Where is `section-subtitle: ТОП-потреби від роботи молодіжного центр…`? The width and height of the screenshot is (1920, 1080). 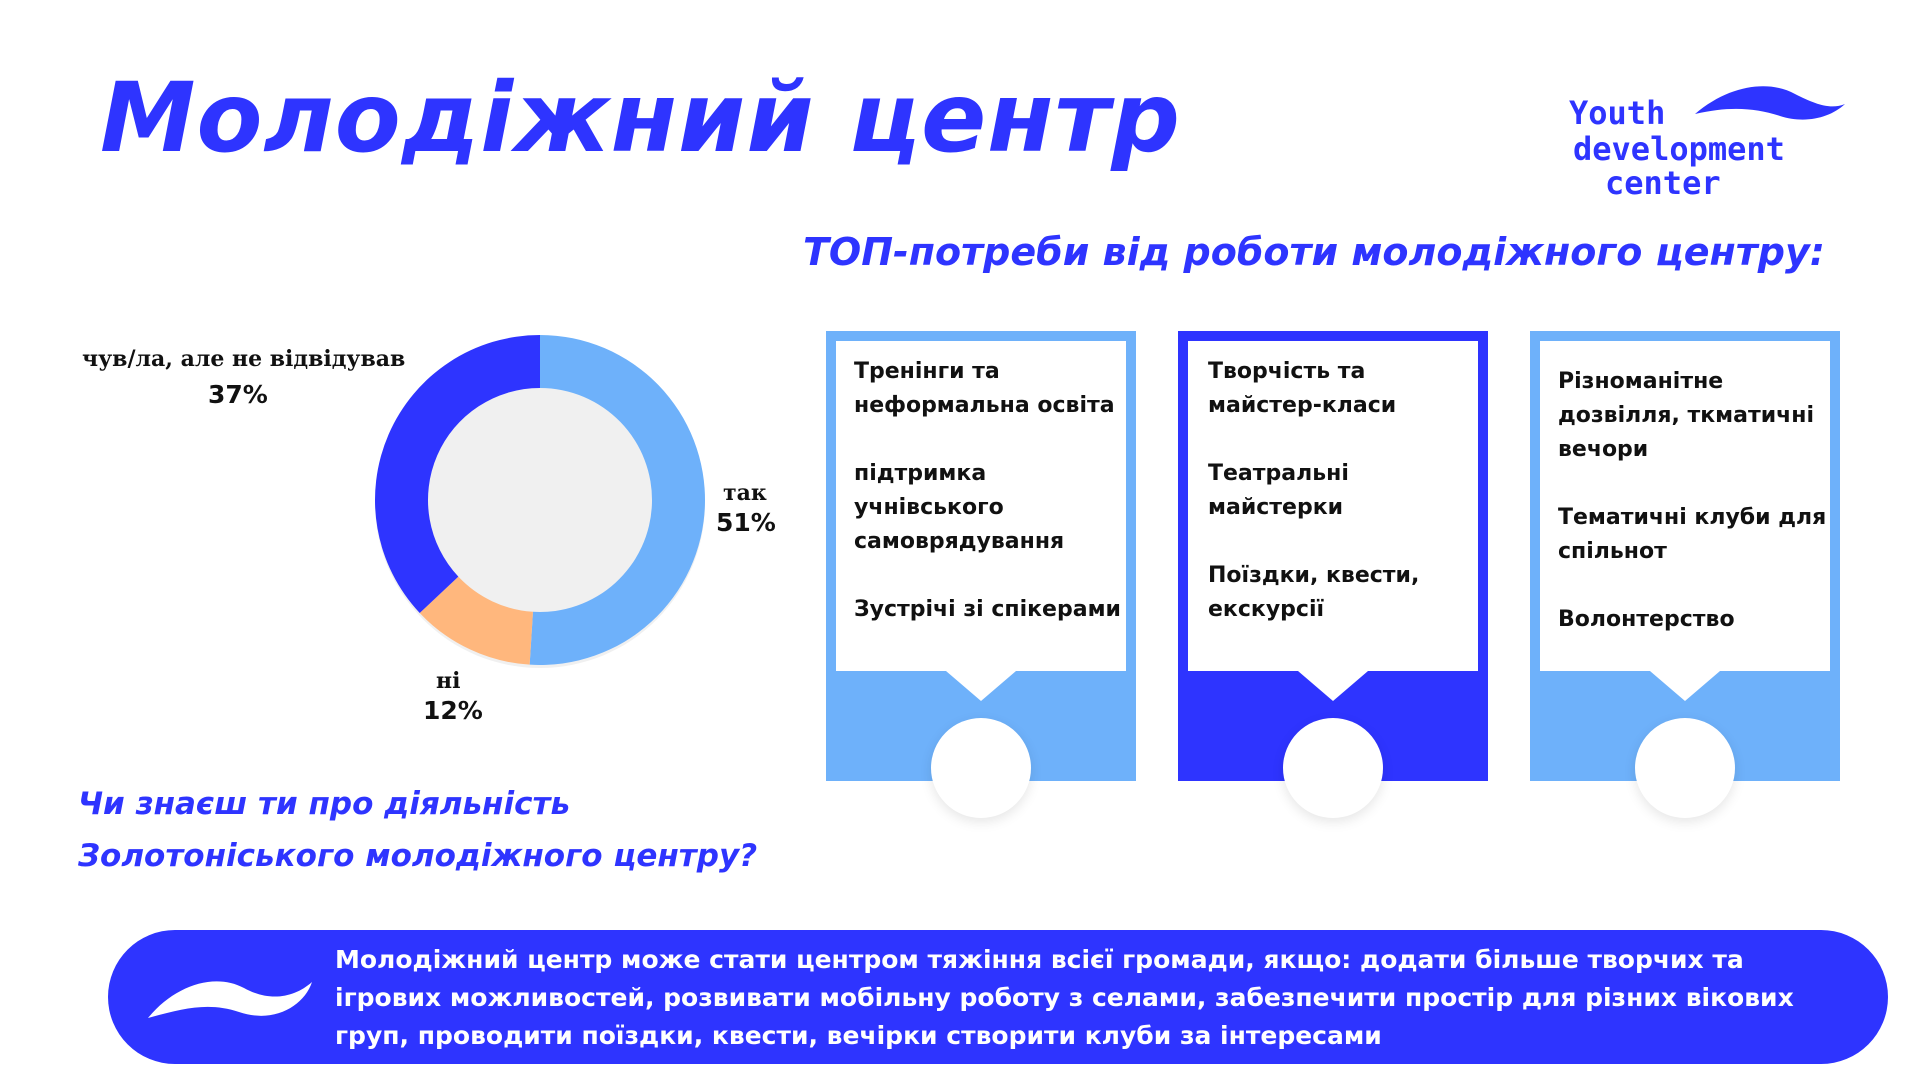
section-subtitle: ТОП-потреби від роботи молодіжного центр… is located at coordinates (1314, 252).